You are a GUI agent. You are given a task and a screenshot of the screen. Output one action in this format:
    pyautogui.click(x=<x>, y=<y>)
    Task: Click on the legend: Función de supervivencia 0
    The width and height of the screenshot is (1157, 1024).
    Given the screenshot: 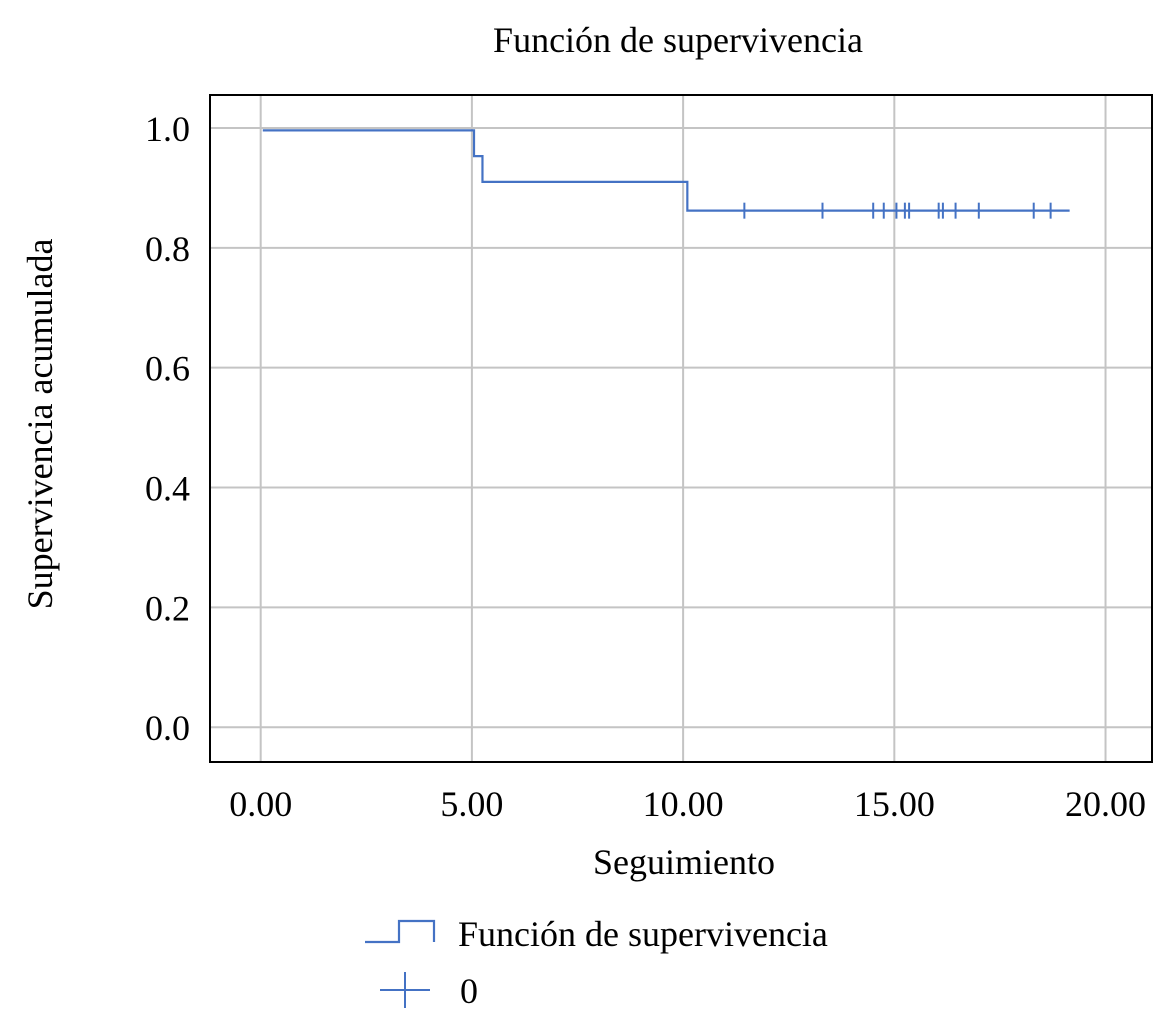 What is the action you would take?
    pyautogui.click(x=596, y=962)
    